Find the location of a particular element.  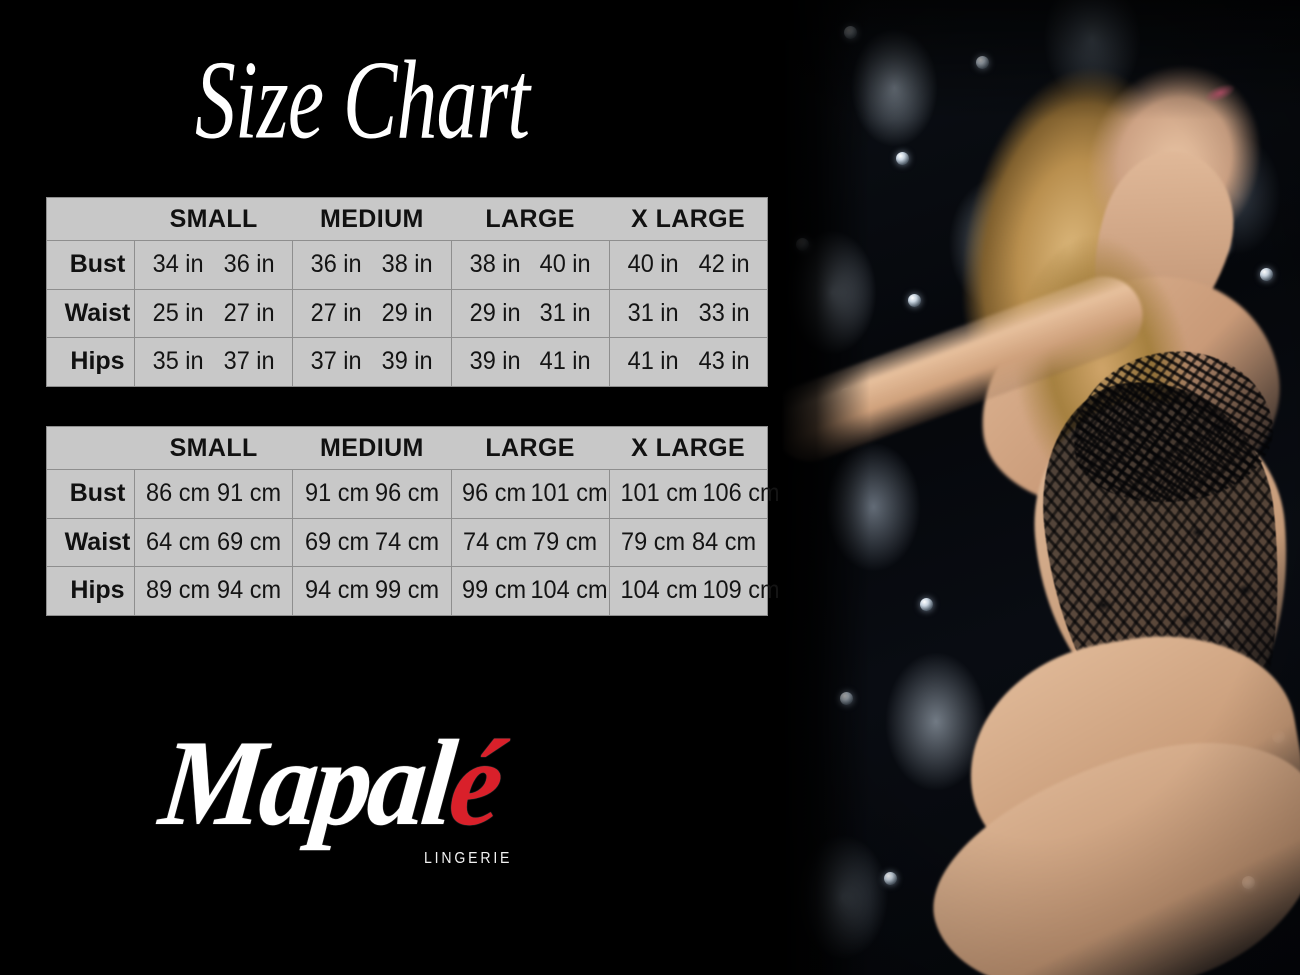

measure-max: 39 in is located at coordinates (407, 361).